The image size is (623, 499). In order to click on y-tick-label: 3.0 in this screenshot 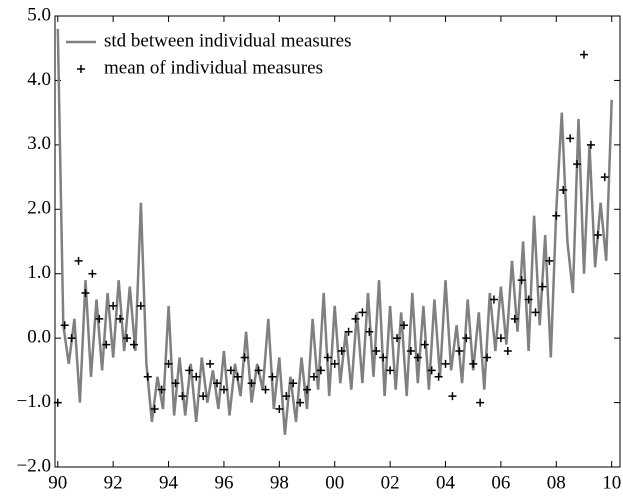, I will do `click(39, 143)`.